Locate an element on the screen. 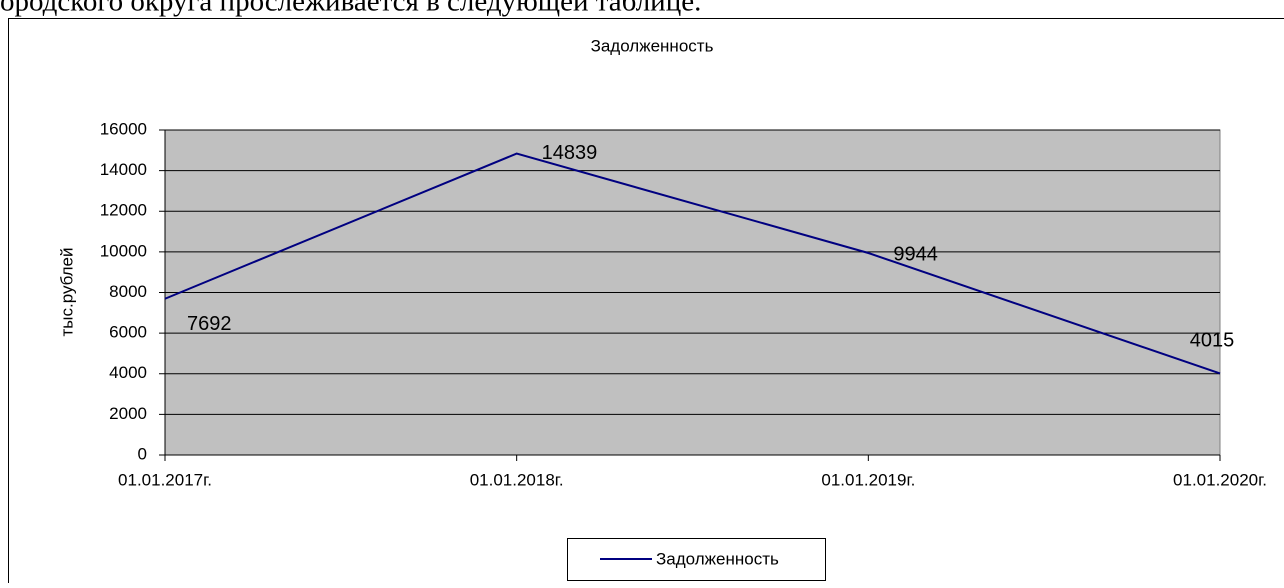  data-label: 4015 is located at coordinates (1212, 341).